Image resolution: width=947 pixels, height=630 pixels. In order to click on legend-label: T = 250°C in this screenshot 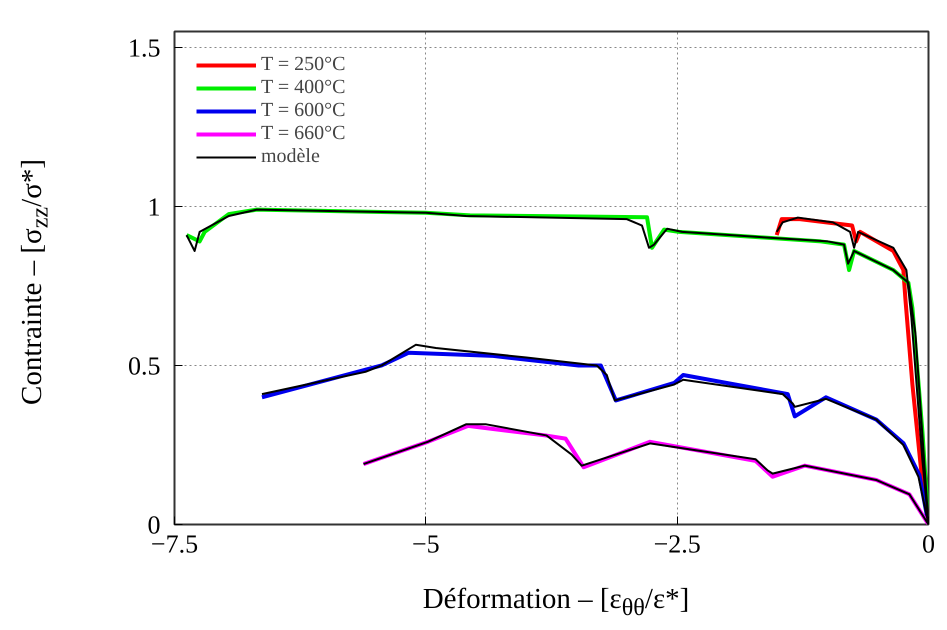, I will do `click(303, 64)`.